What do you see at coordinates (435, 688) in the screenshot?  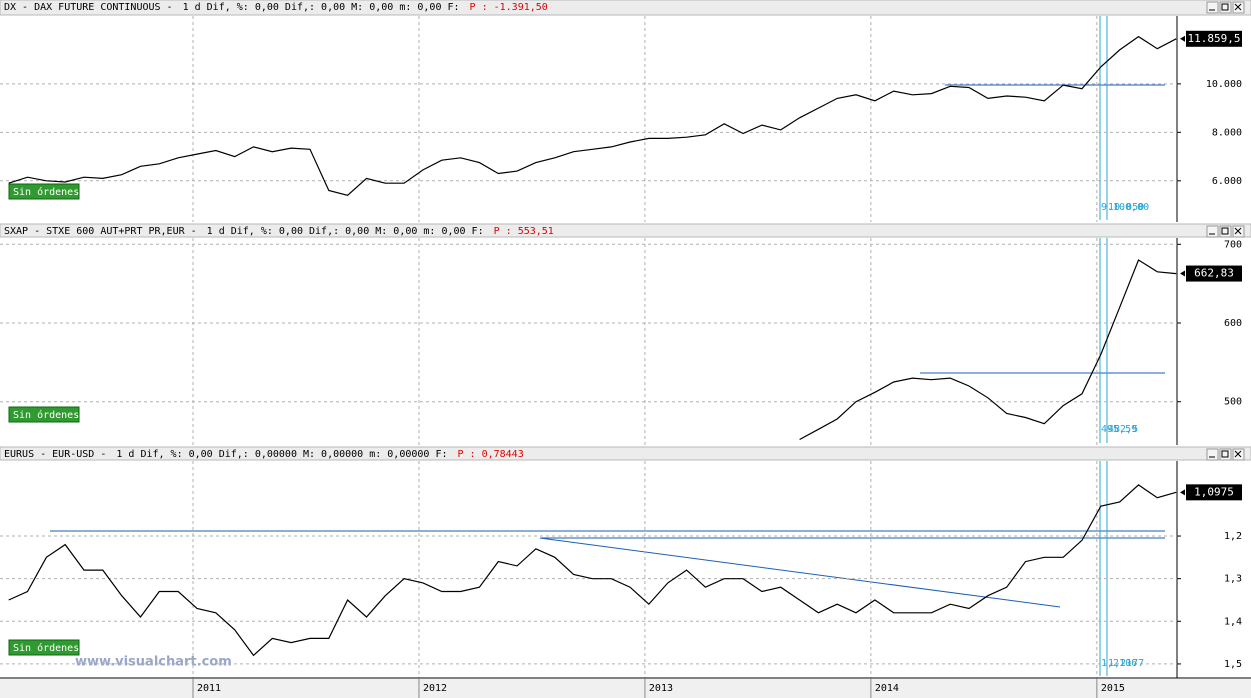 I see `x-tick-label: 2012` at bounding box center [435, 688].